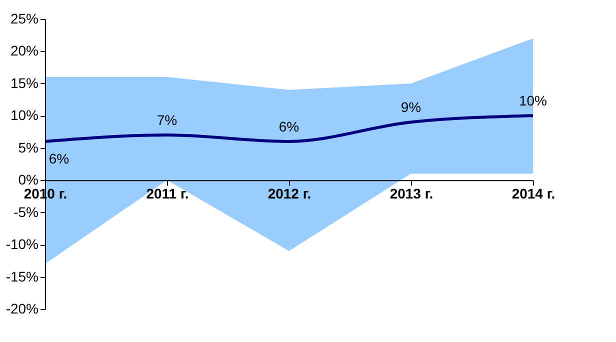  I want to click on data-label: 9%, so click(411, 107).